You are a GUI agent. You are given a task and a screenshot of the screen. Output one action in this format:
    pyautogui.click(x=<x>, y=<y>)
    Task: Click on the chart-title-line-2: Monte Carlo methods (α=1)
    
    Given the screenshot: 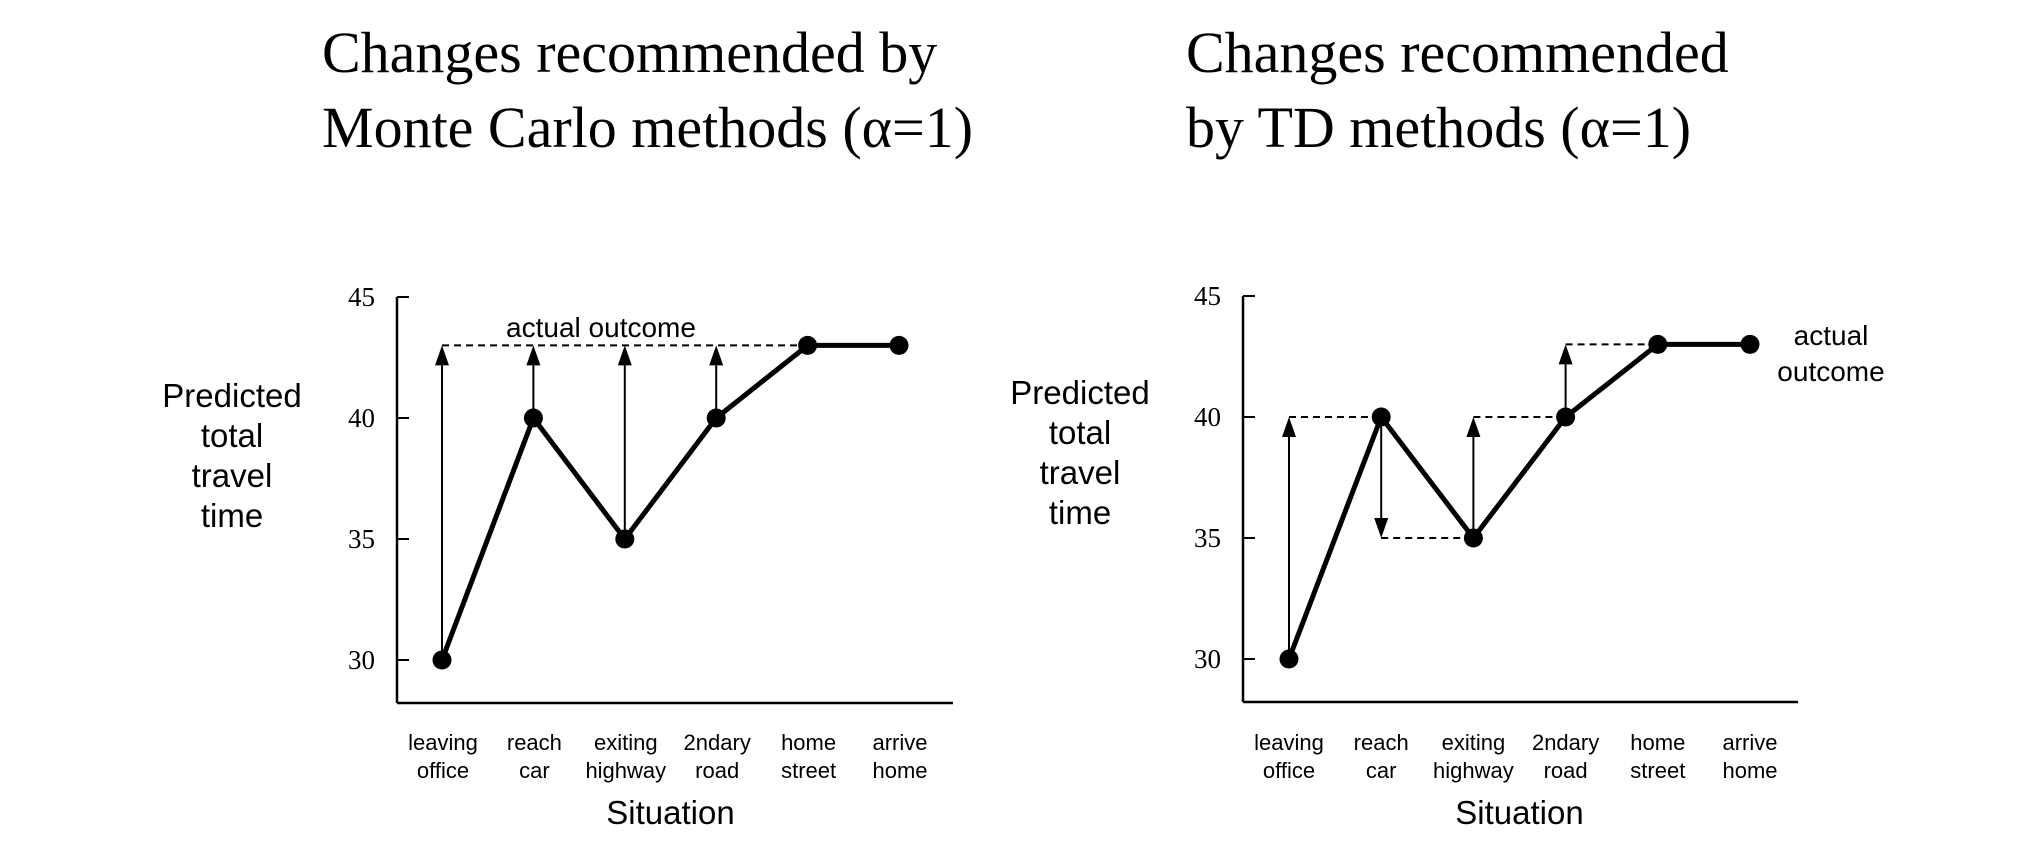 What is the action you would take?
    pyautogui.click(x=647, y=127)
    